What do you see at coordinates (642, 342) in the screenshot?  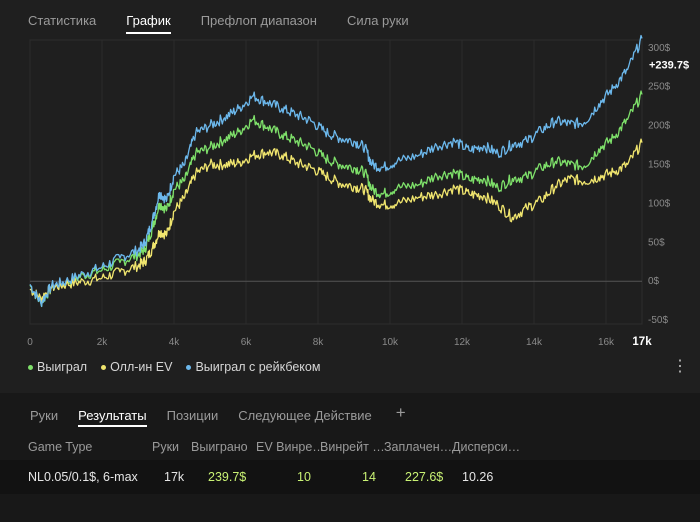 I see `x-end-label: 17k` at bounding box center [642, 342].